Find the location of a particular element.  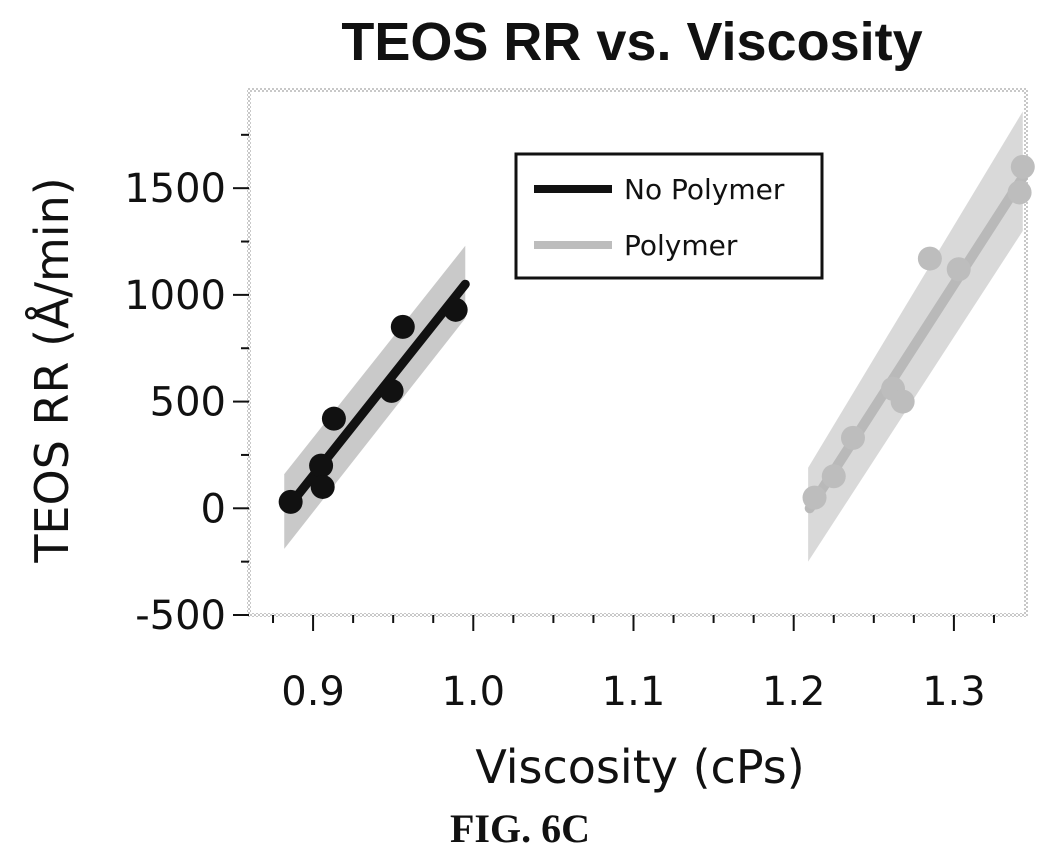

fit-line-polymer is located at coordinates (916, 343).